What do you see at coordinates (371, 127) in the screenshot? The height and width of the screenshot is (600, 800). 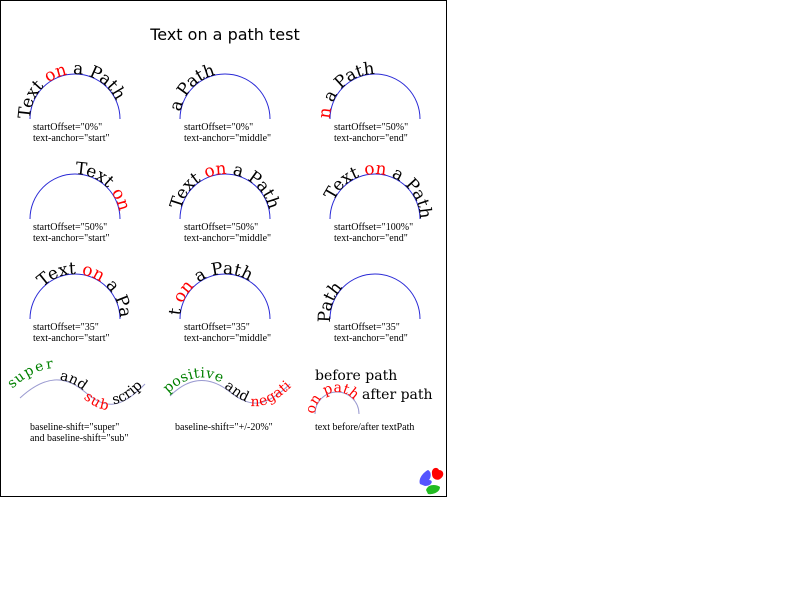 I see `cell-3-label-1: startOffset="50%"` at bounding box center [371, 127].